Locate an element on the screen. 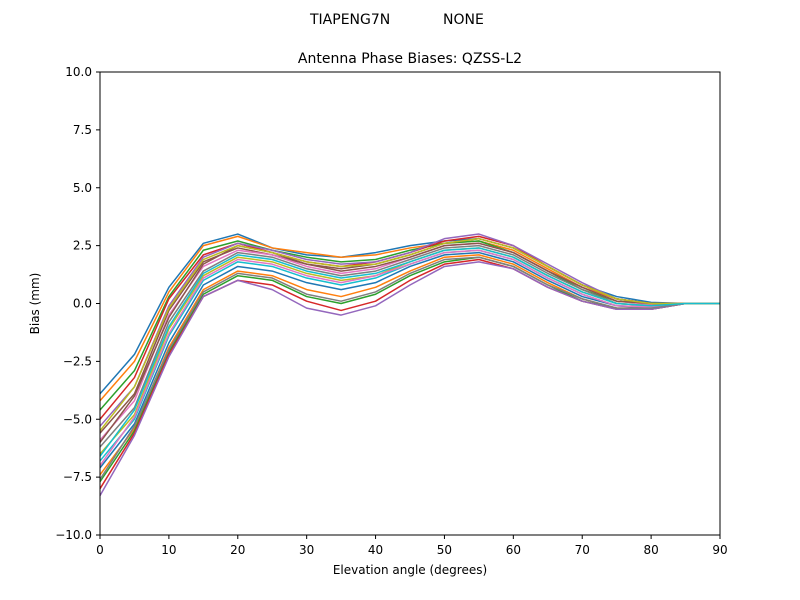 This screenshot has height=600, width=800. x-axis: 0 10 20 30 40 50 60 70 80 90 is located at coordinates (412, 546).